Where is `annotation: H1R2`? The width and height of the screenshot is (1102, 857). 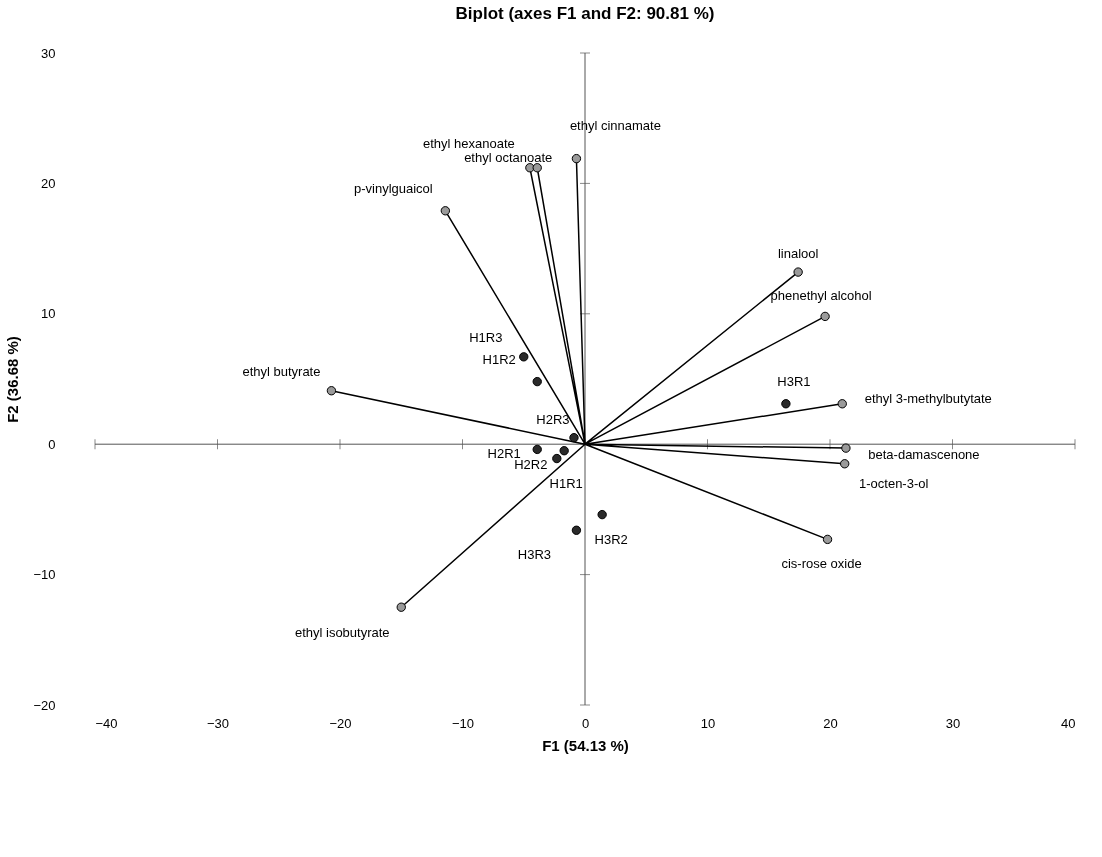 annotation: H1R2 is located at coordinates (499, 359).